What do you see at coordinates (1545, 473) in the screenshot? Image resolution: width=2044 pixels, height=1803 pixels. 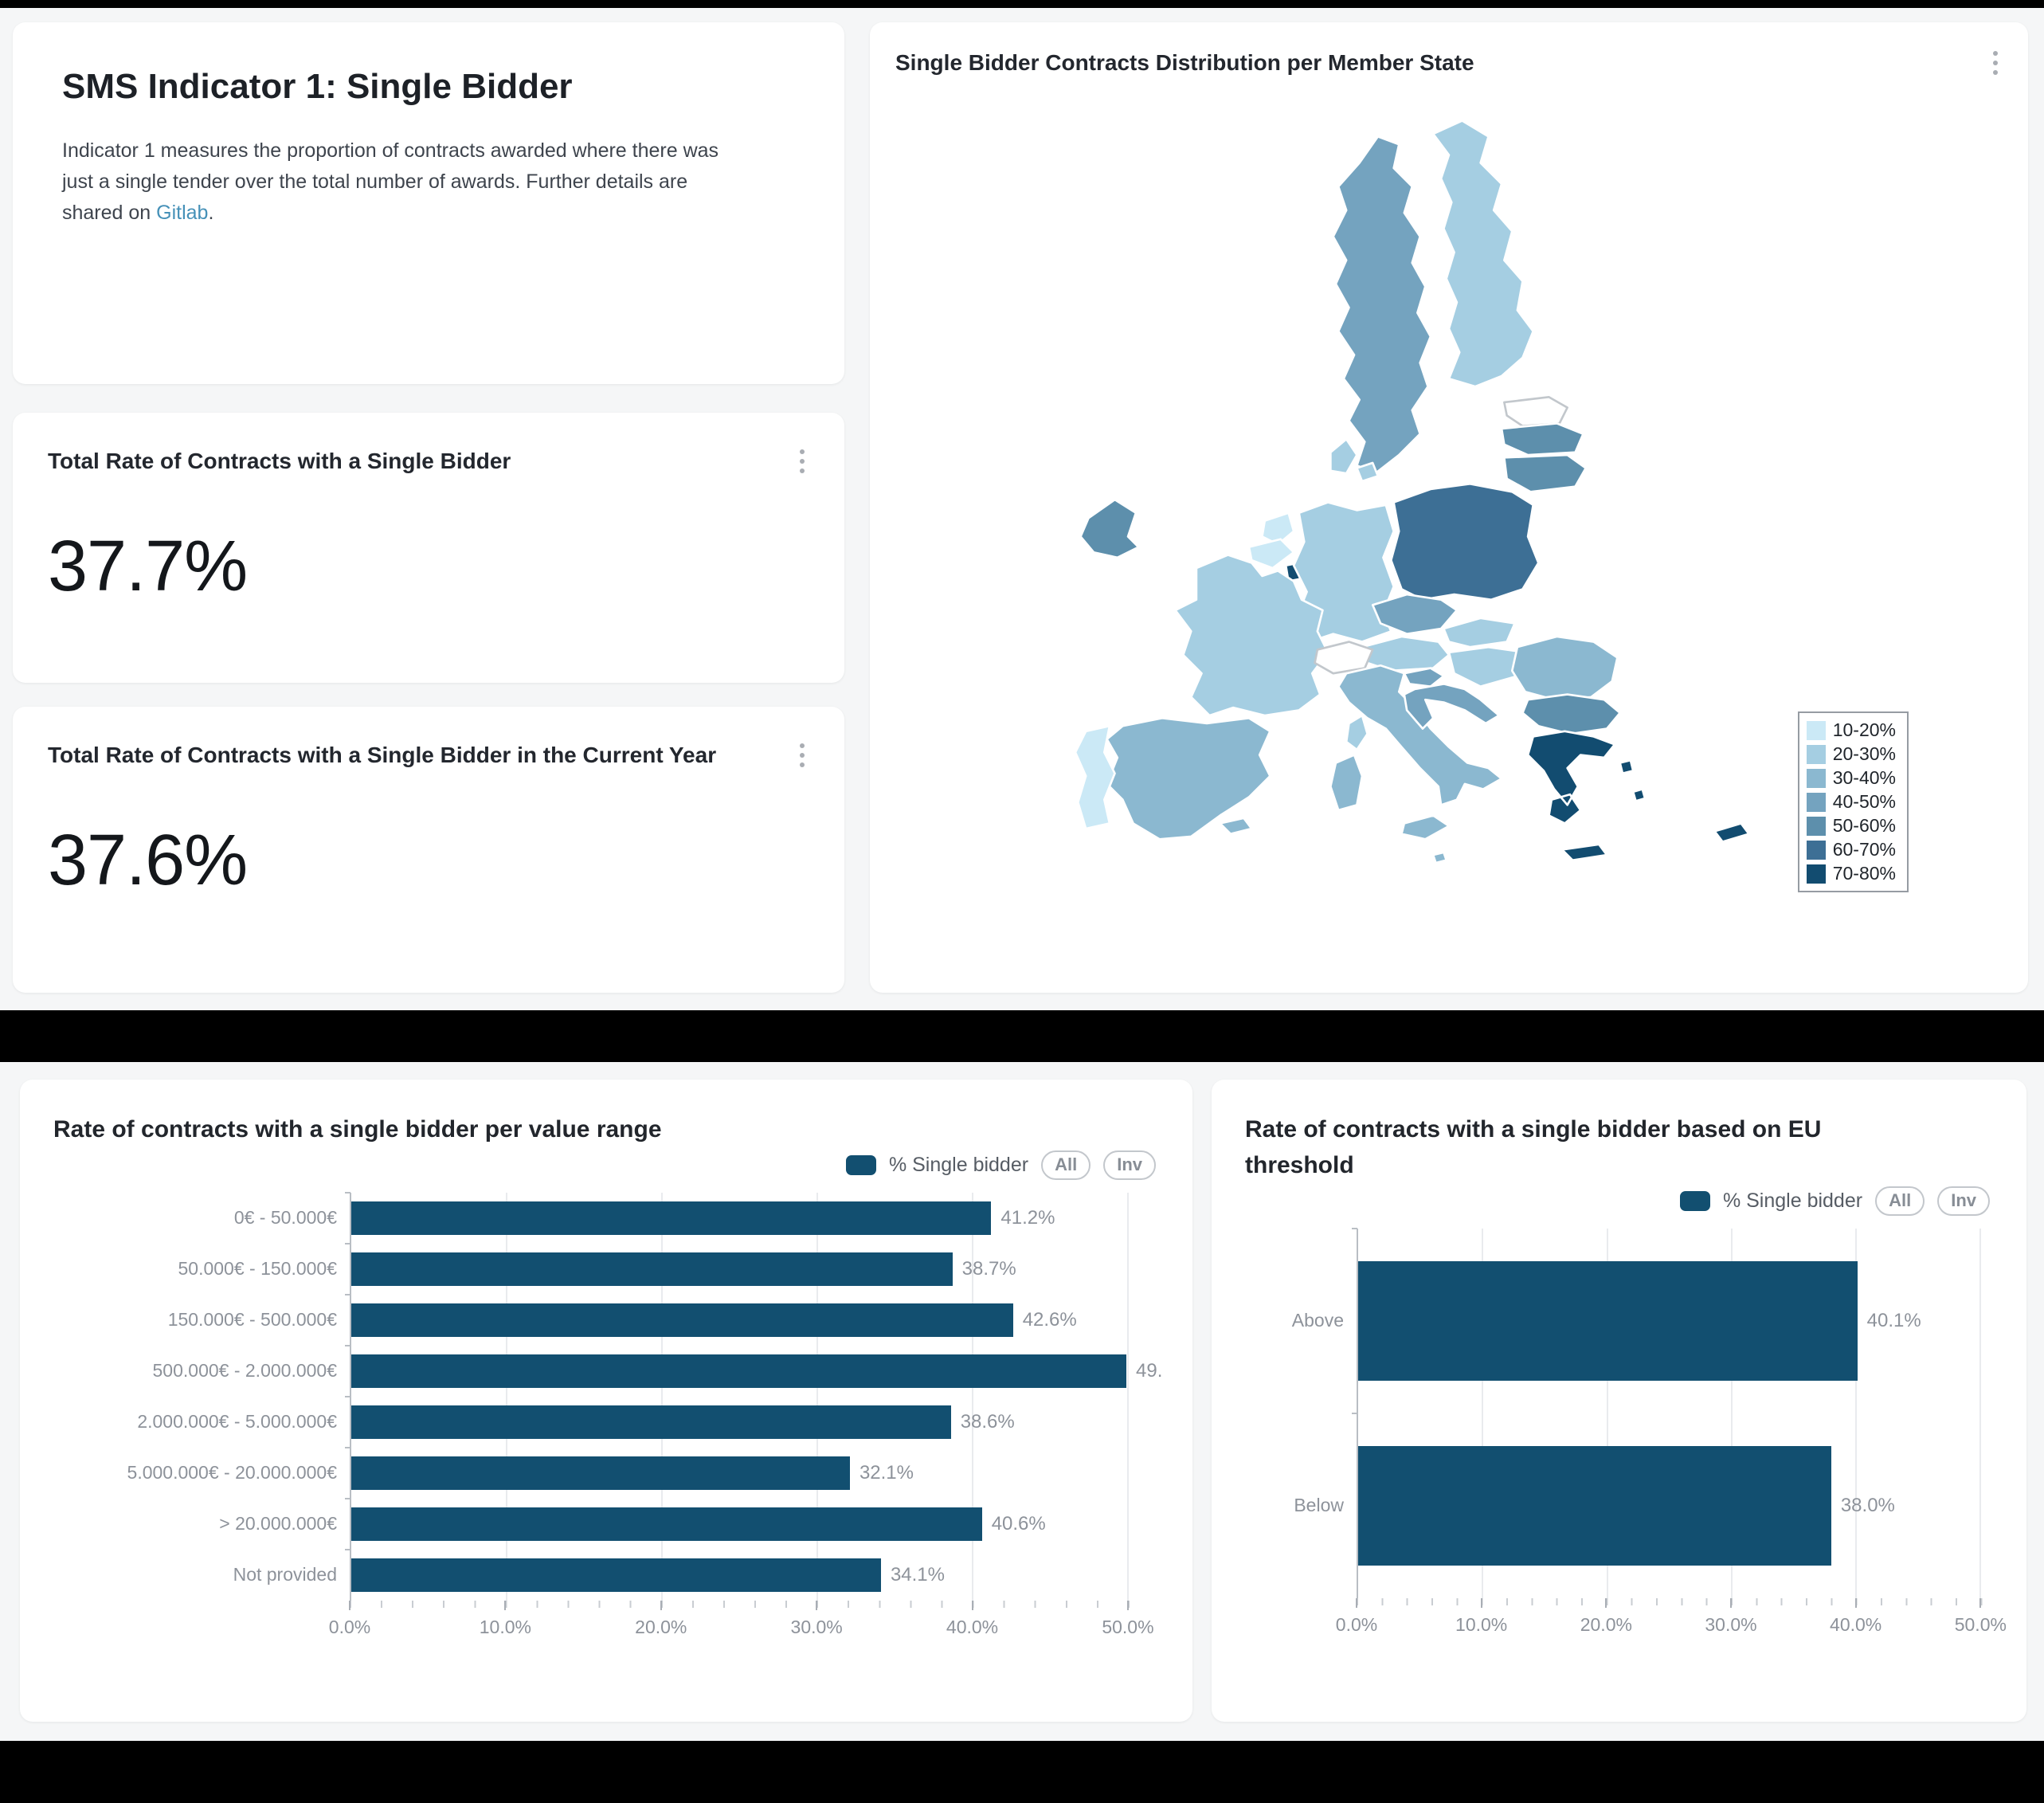 I see `map-country-lithuania` at bounding box center [1545, 473].